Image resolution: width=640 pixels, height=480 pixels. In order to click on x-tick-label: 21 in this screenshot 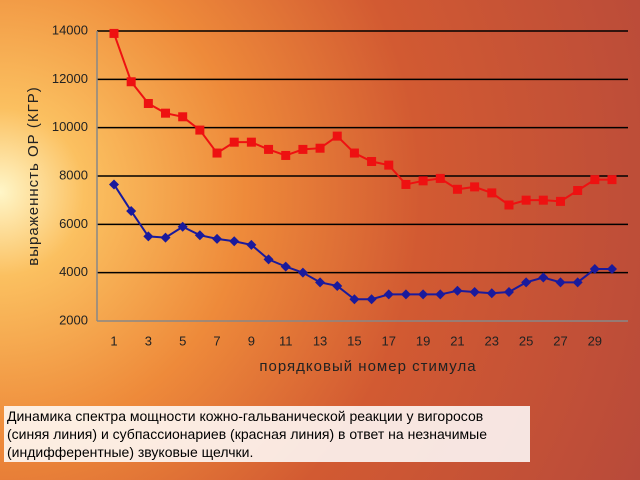, I will do `click(457, 340)`.